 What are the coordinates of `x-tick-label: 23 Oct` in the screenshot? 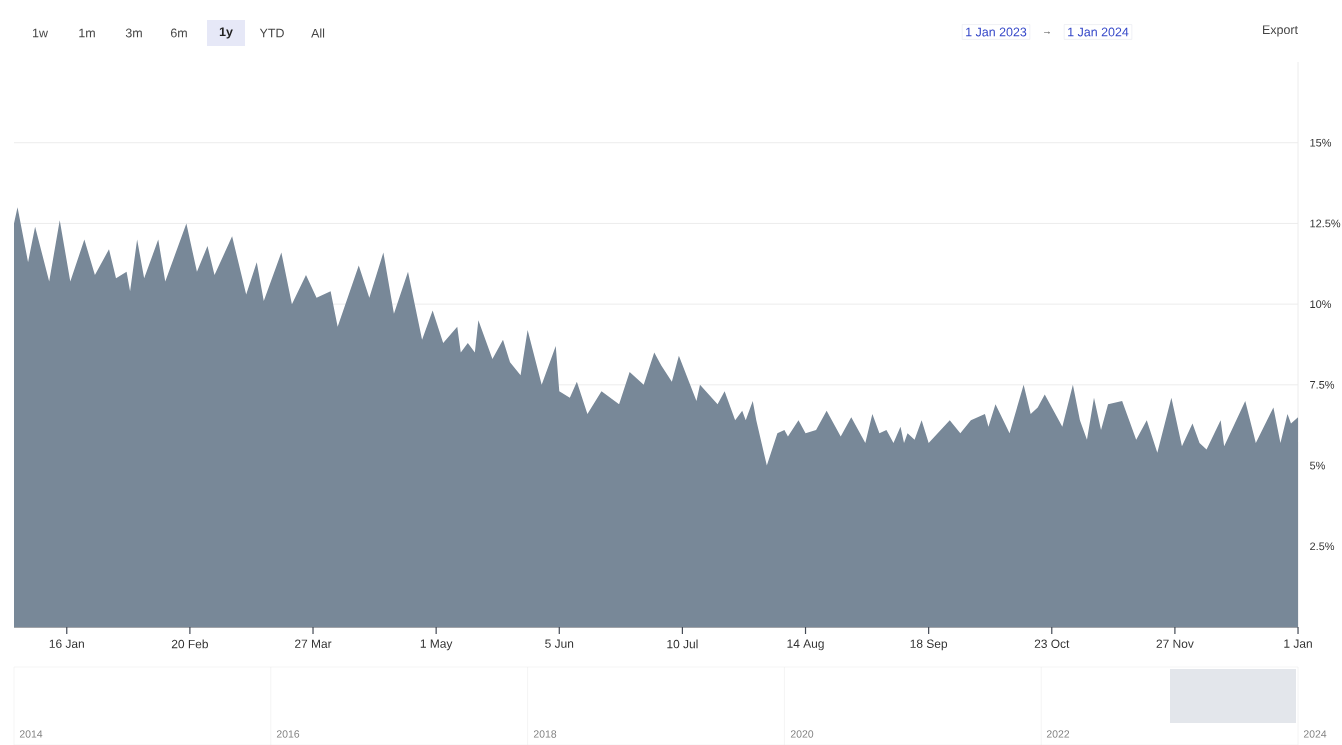 It's located at (1052, 643).